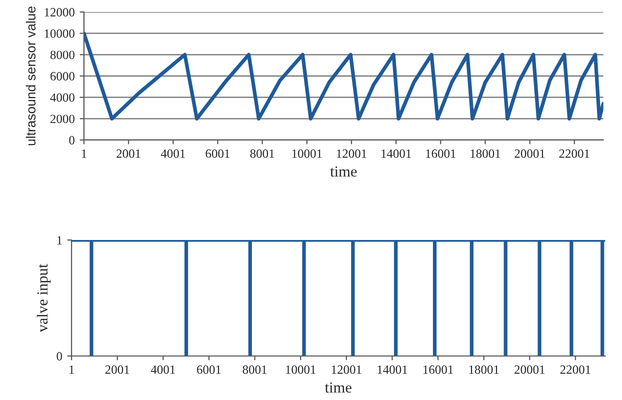 The height and width of the screenshot is (400, 622). What do you see at coordinates (62, 119) in the screenshot?
I see `y-tick-label: 2000` at bounding box center [62, 119].